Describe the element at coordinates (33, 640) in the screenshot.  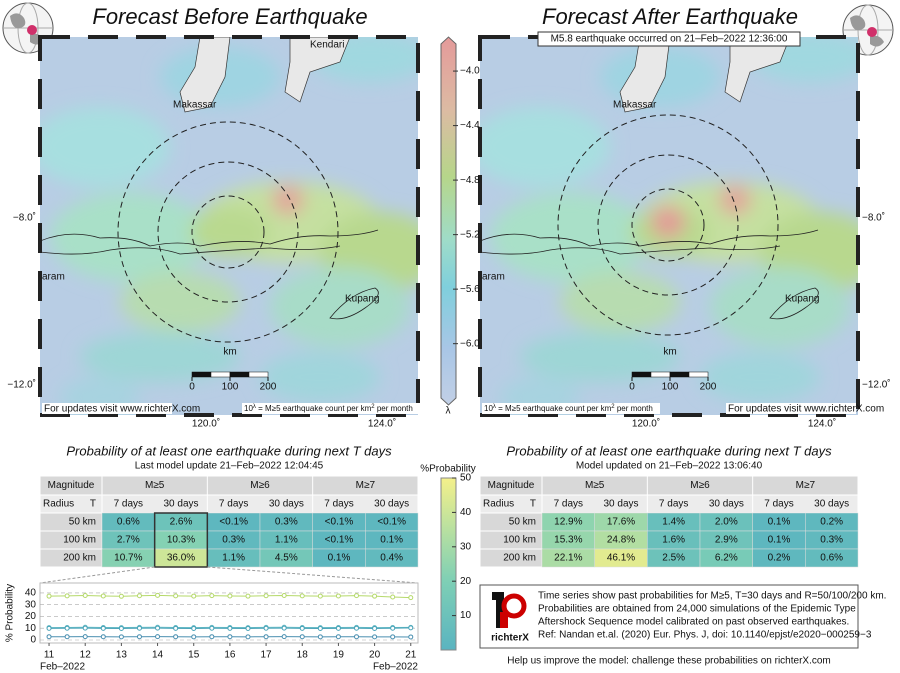
I see `y-tick-label: 0` at that location.